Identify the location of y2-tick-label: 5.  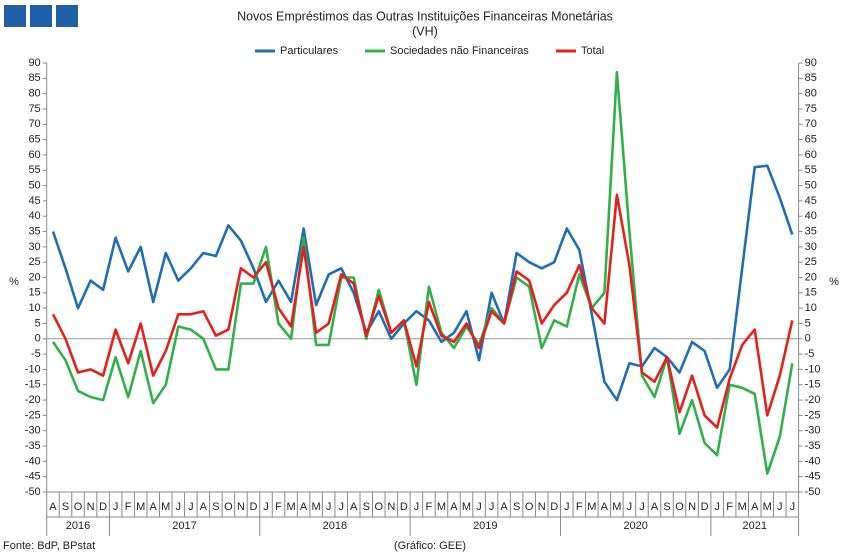
(808, 323).